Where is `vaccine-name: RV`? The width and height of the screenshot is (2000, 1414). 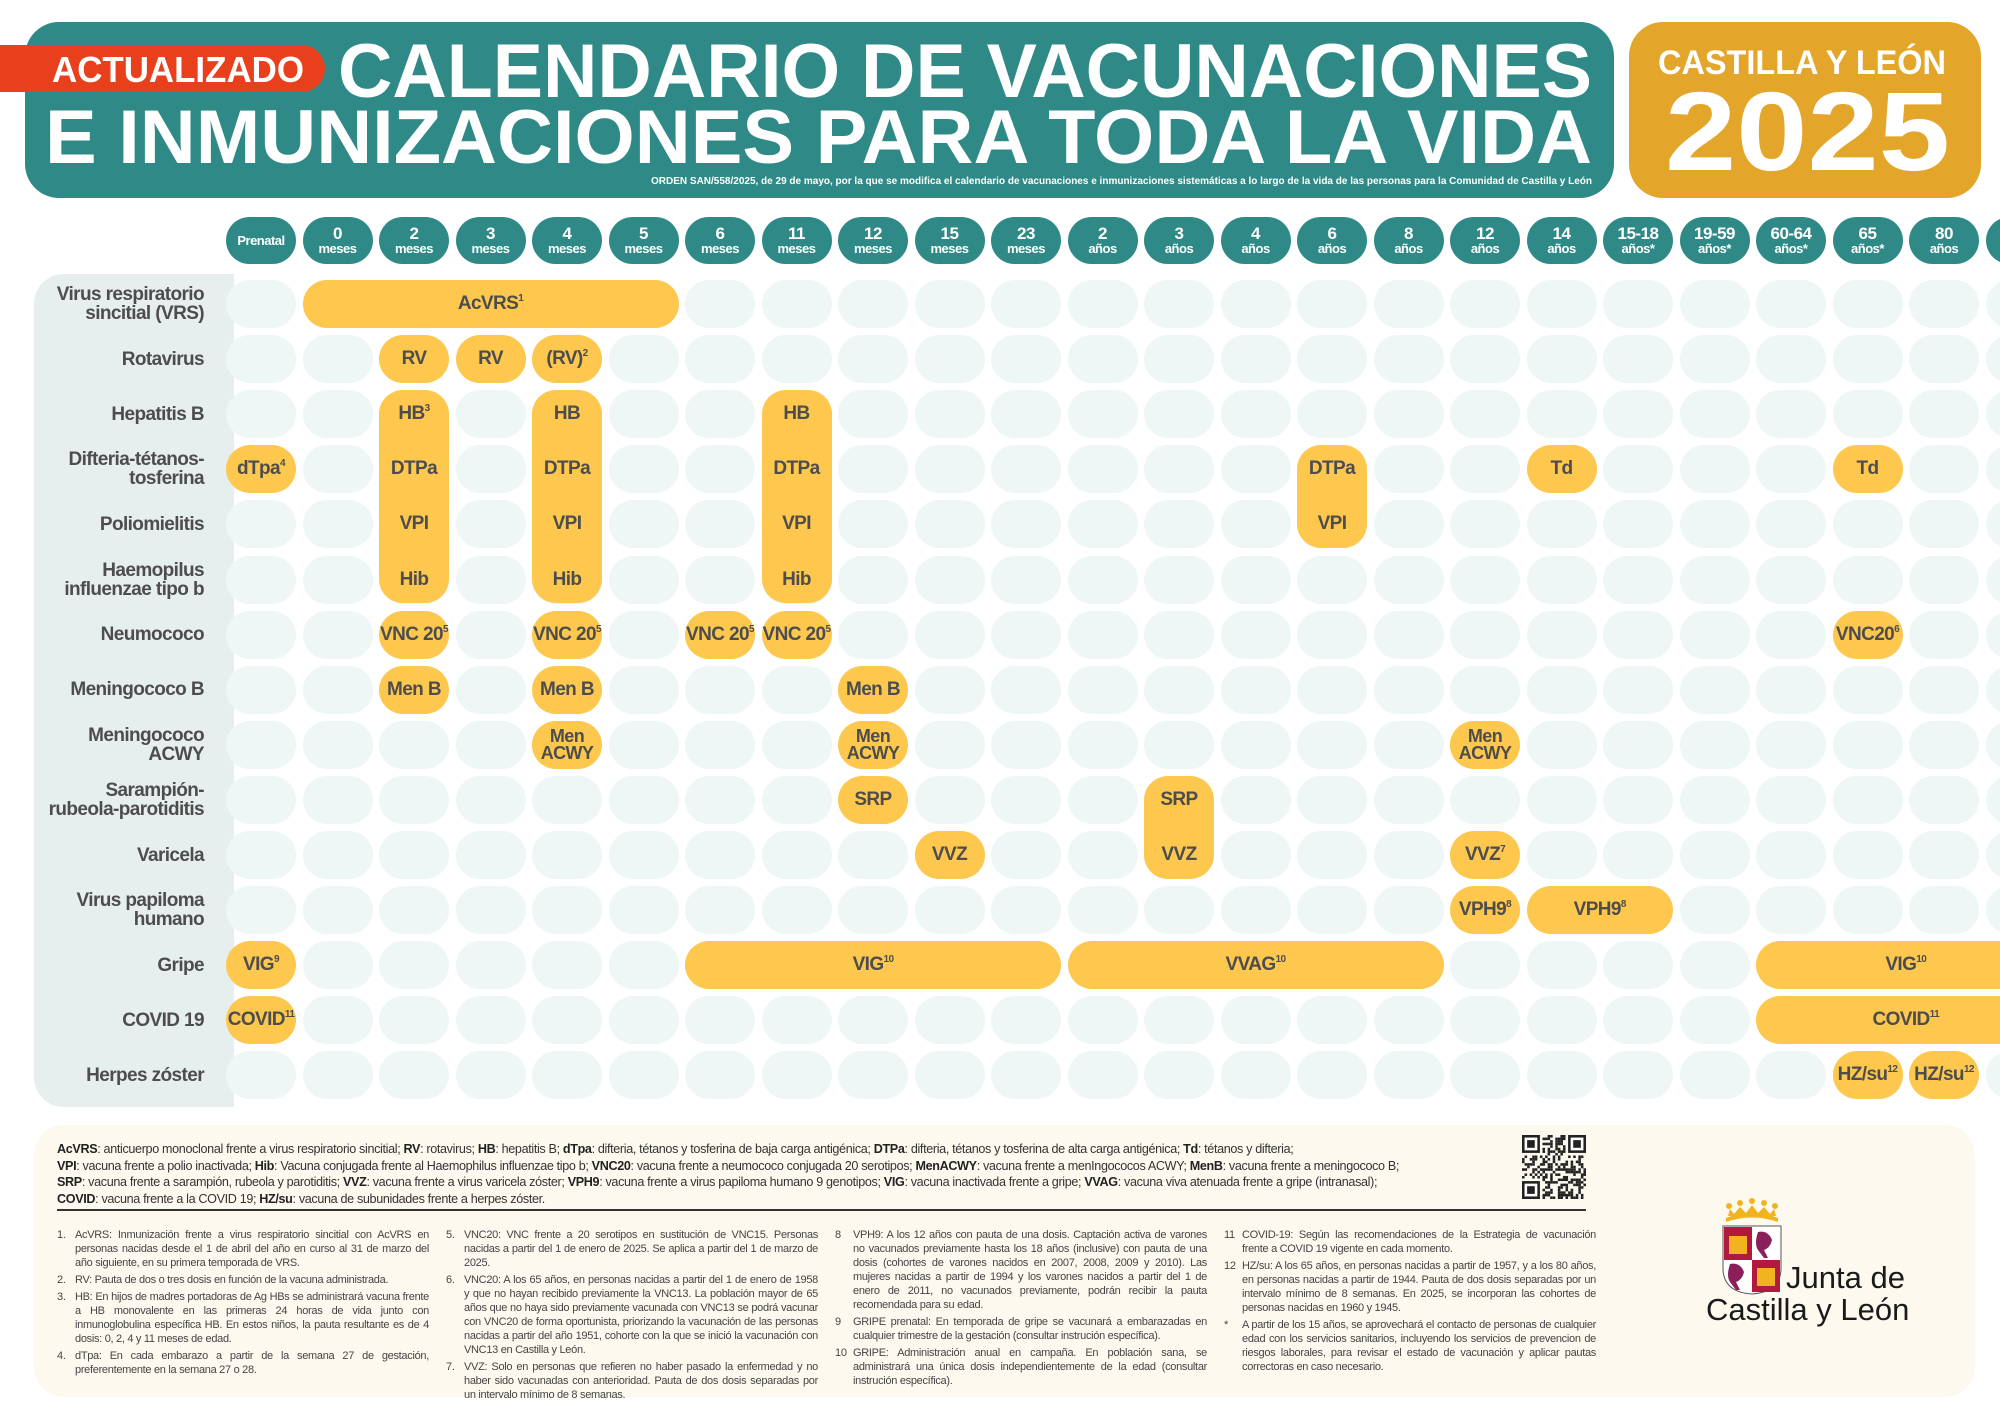
vaccine-name: RV is located at coordinates (414, 359).